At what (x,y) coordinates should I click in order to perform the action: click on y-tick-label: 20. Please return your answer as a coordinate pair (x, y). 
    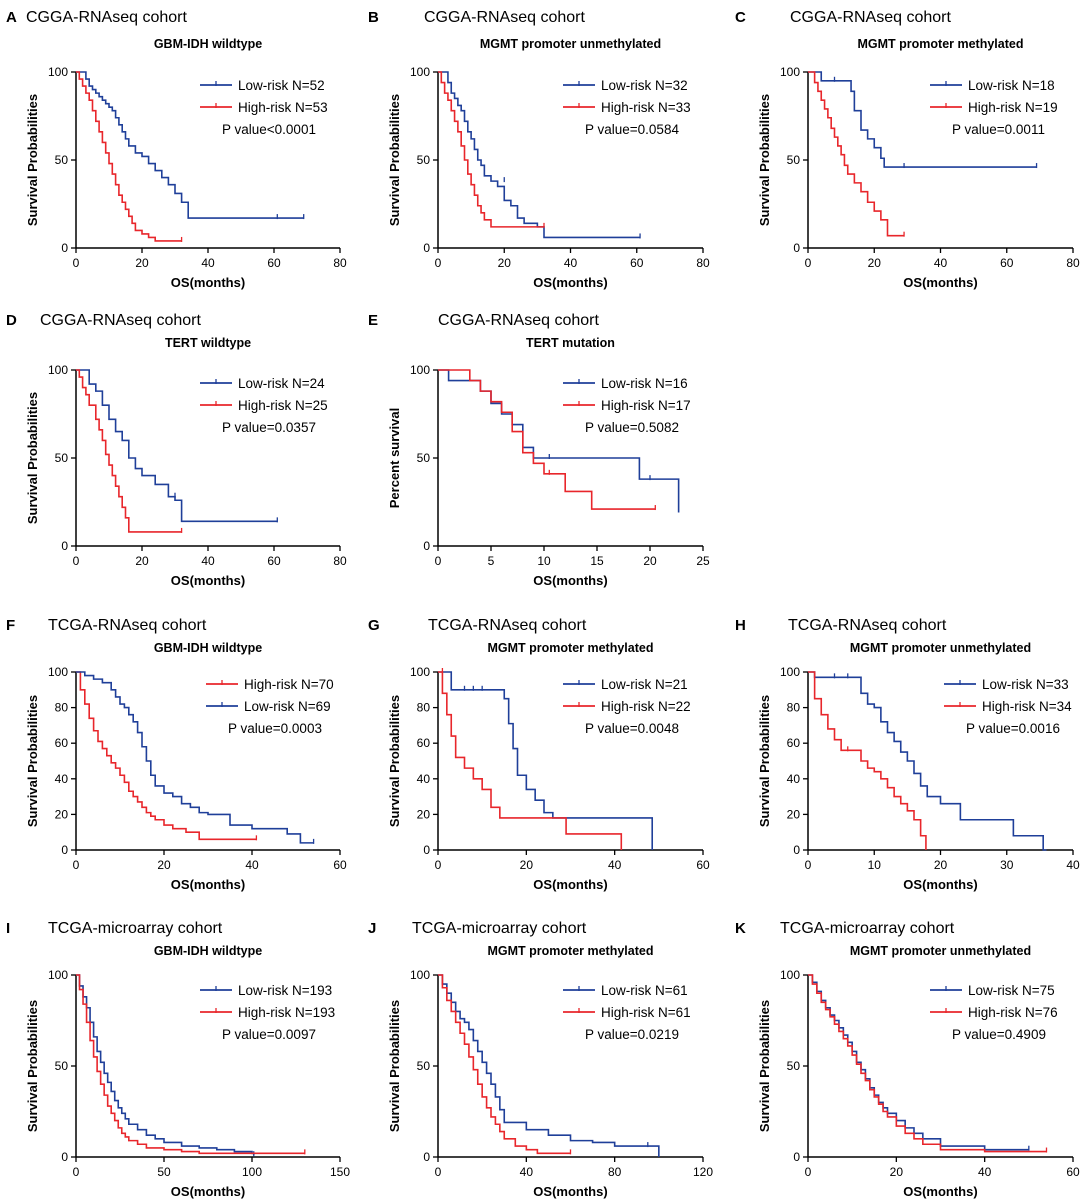
    Looking at the image, I should click on (62, 814).